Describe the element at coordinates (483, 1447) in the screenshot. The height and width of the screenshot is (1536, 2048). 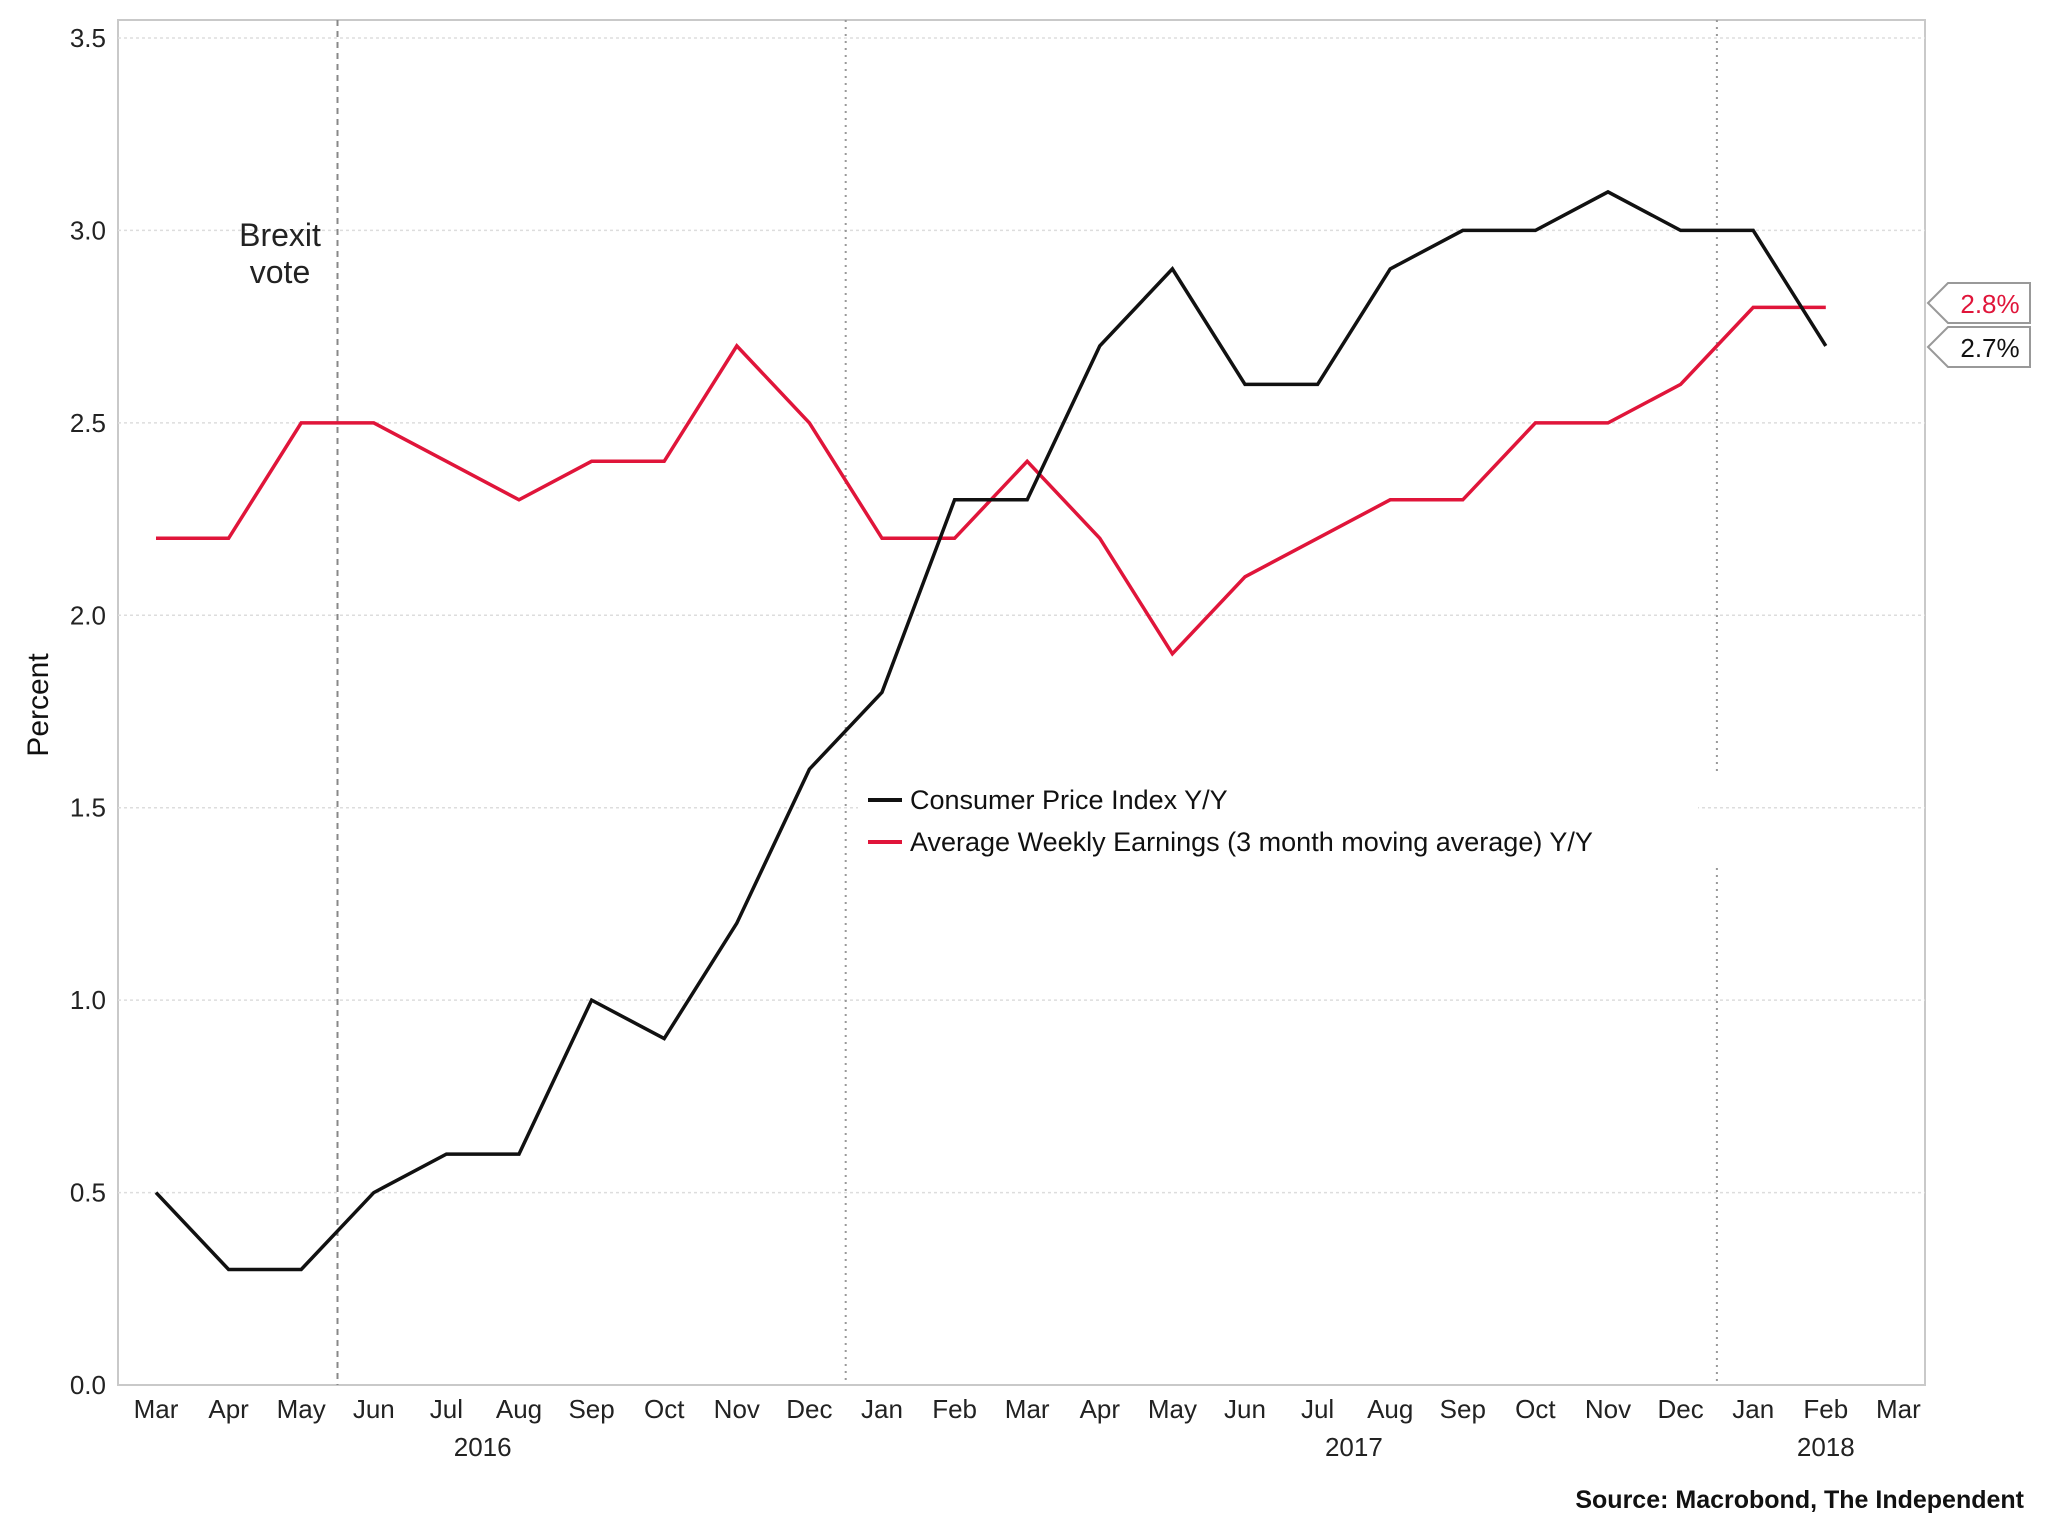
I see `x-year-label: 2016` at that location.